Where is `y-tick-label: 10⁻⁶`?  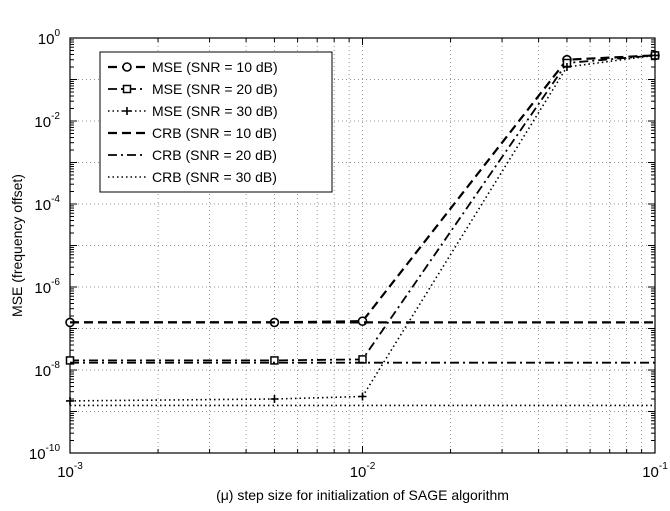 y-tick-label: 10⁻⁶ is located at coordinates (47, 287).